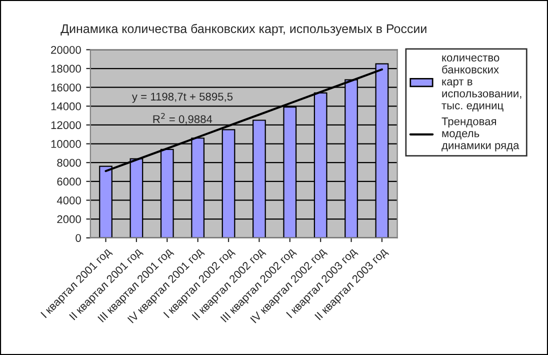 The height and width of the screenshot is (355, 548). Describe the element at coordinates (66, 50) in the screenshot. I see `y-tick-label: 20000` at that location.